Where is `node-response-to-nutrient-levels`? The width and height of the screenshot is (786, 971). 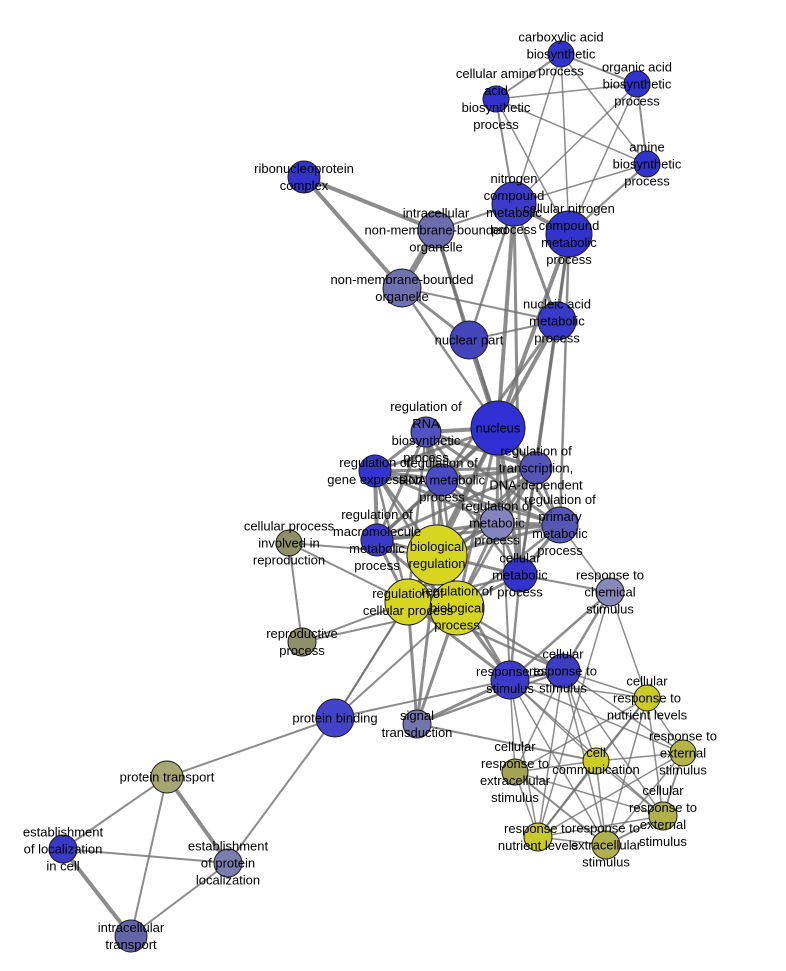 node-response-to-nutrient-levels is located at coordinates (538, 837).